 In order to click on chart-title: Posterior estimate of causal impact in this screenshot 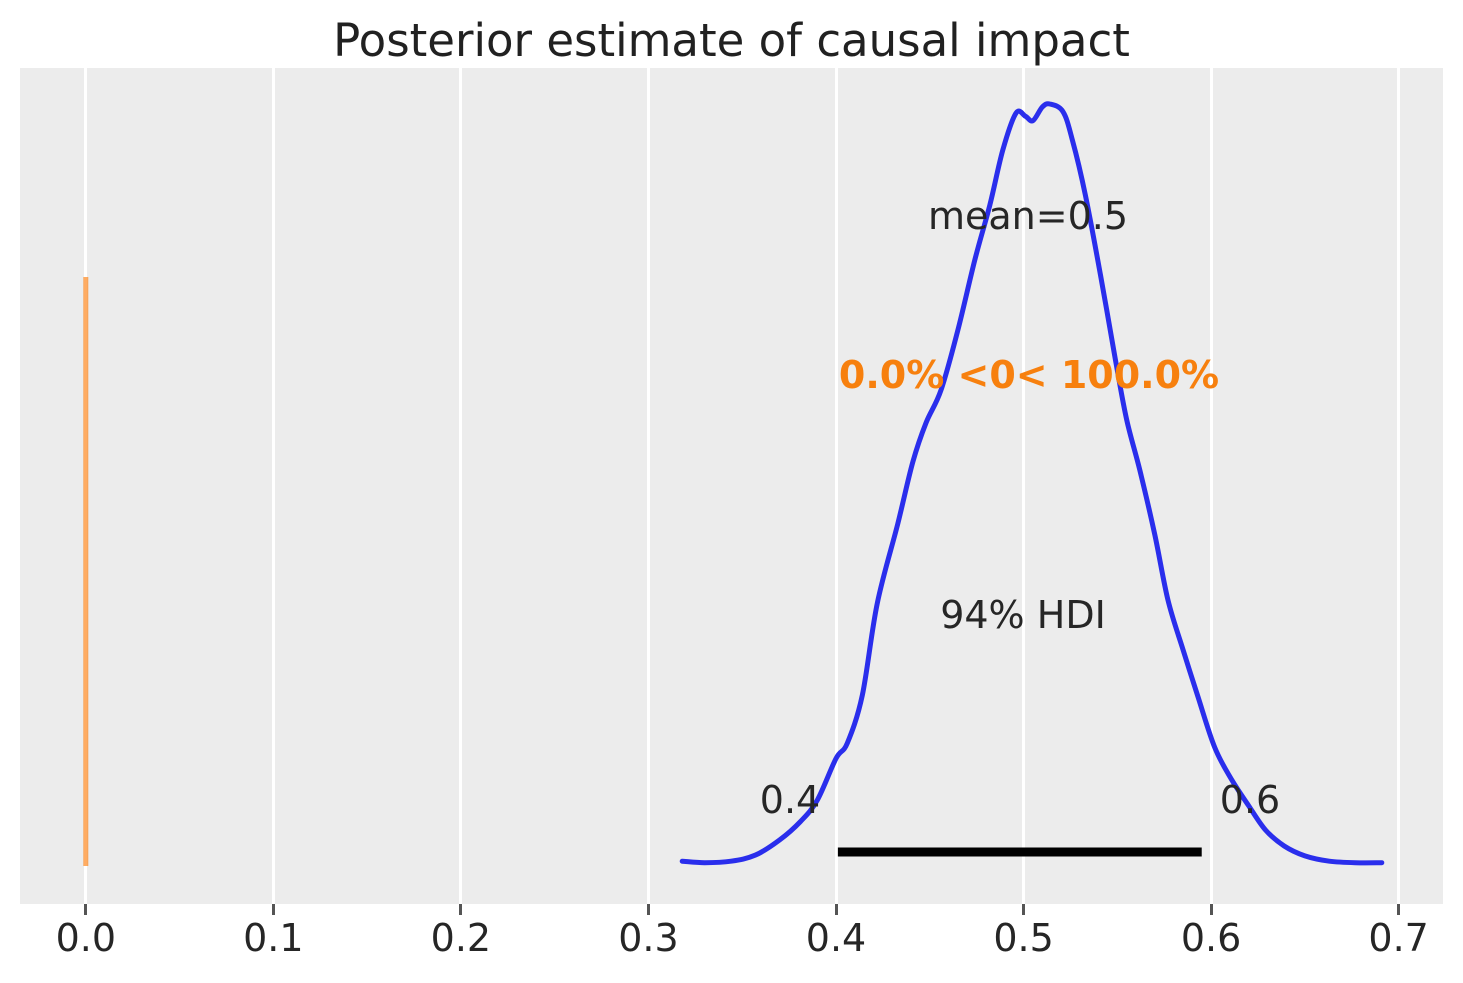, I will do `click(731, 40)`.